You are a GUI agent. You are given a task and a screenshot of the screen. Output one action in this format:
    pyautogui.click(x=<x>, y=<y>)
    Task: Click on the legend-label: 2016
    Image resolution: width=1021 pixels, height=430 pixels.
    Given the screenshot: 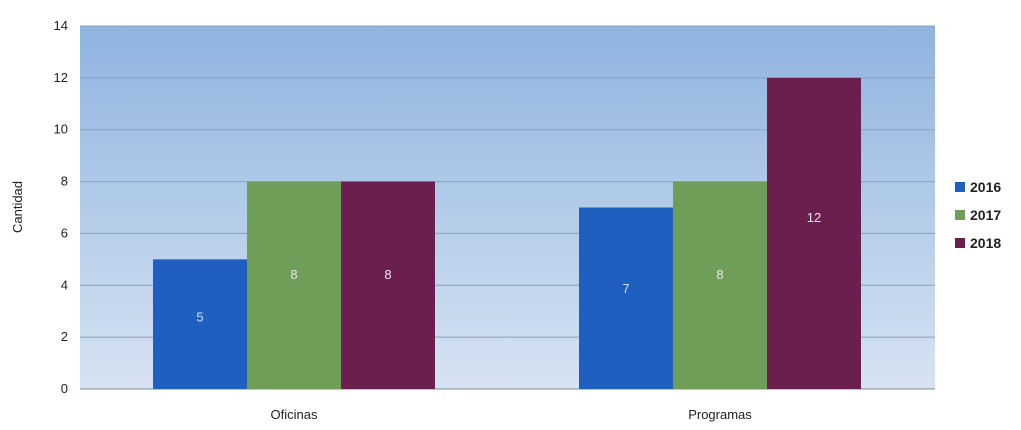 What is the action you would take?
    pyautogui.click(x=985, y=187)
    